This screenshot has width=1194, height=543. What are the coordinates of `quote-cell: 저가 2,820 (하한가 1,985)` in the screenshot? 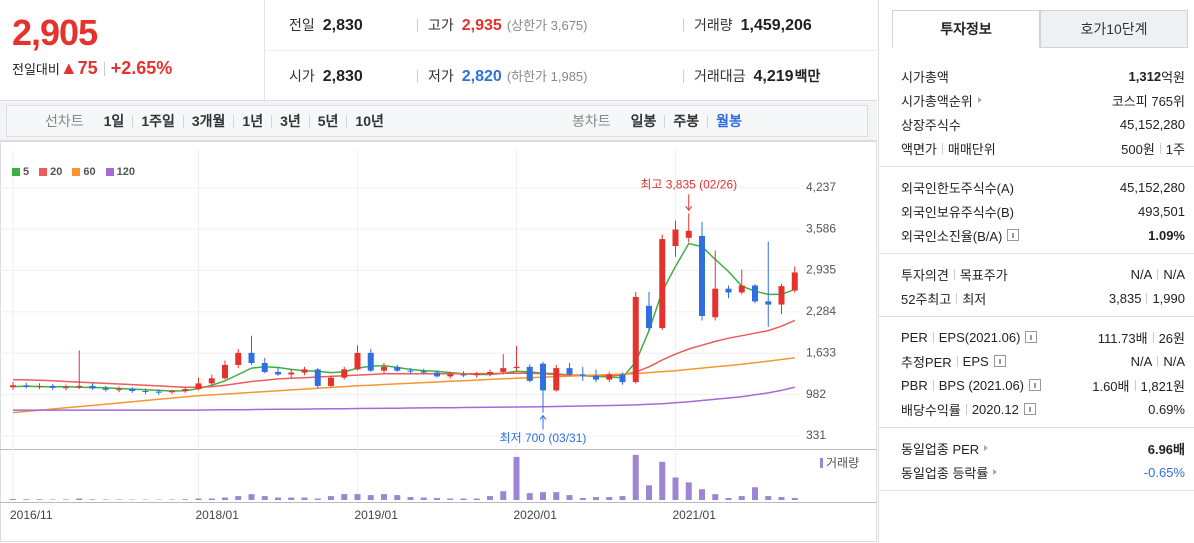 It's located at (502, 76).